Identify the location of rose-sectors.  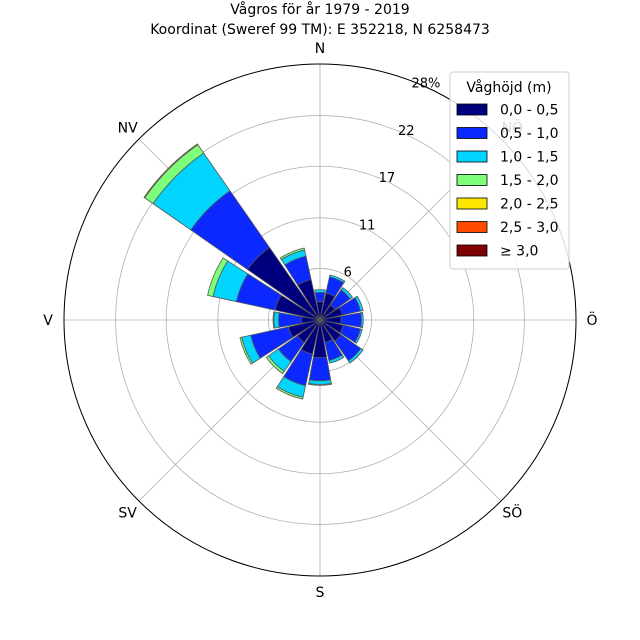
(253, 271).